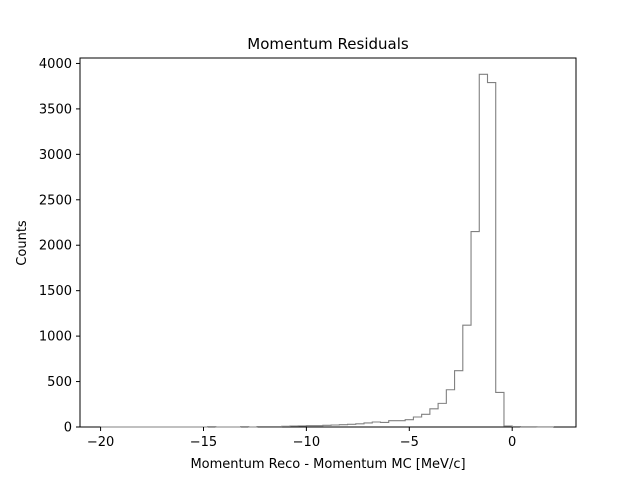 The image size is (640, 480). What do you see at coordinates (55, 109) in the screenshot?
I see `y-tick-label: 3500` at bounding box center [55, 109].